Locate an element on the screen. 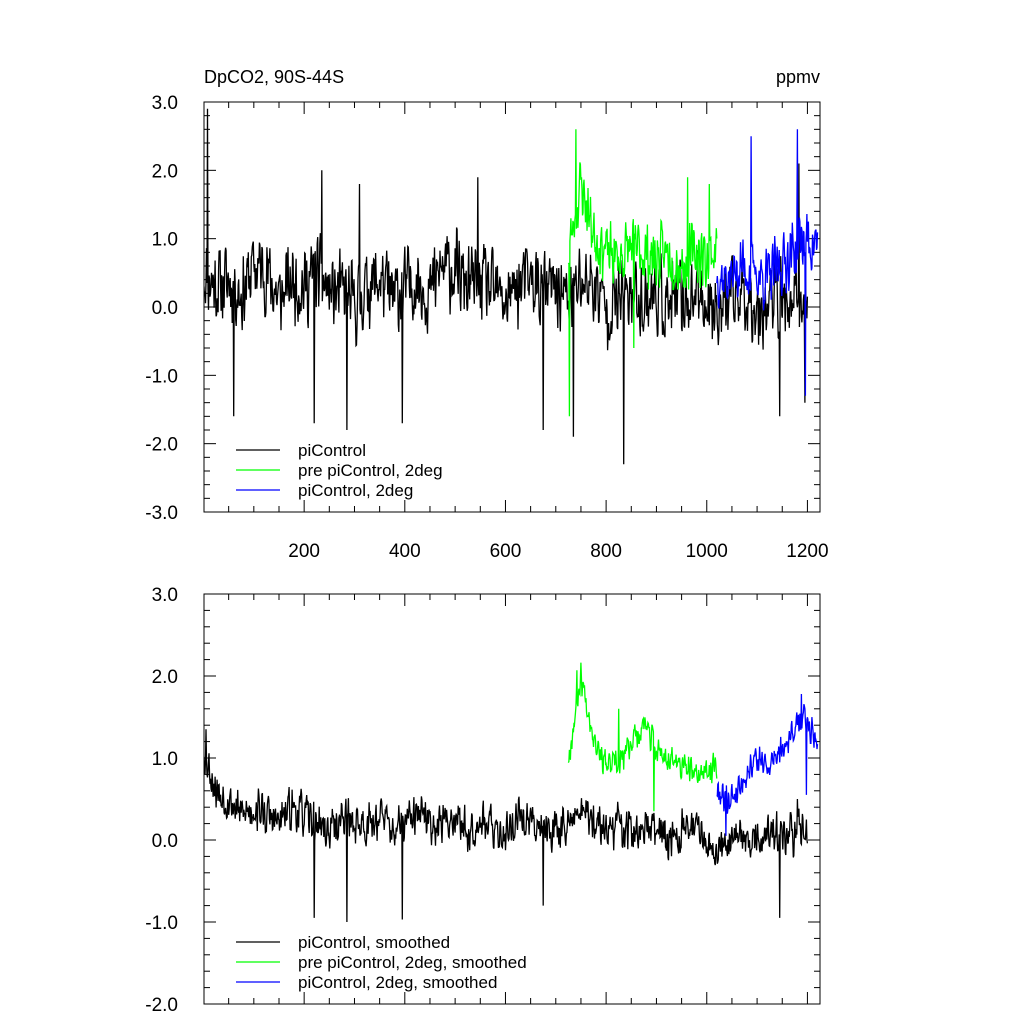 The width and height of the screenshot is (1024, 1029). legend-label-bottom-1: pre piControl, 2deg, smoothed is located at coordinates (412, 962).